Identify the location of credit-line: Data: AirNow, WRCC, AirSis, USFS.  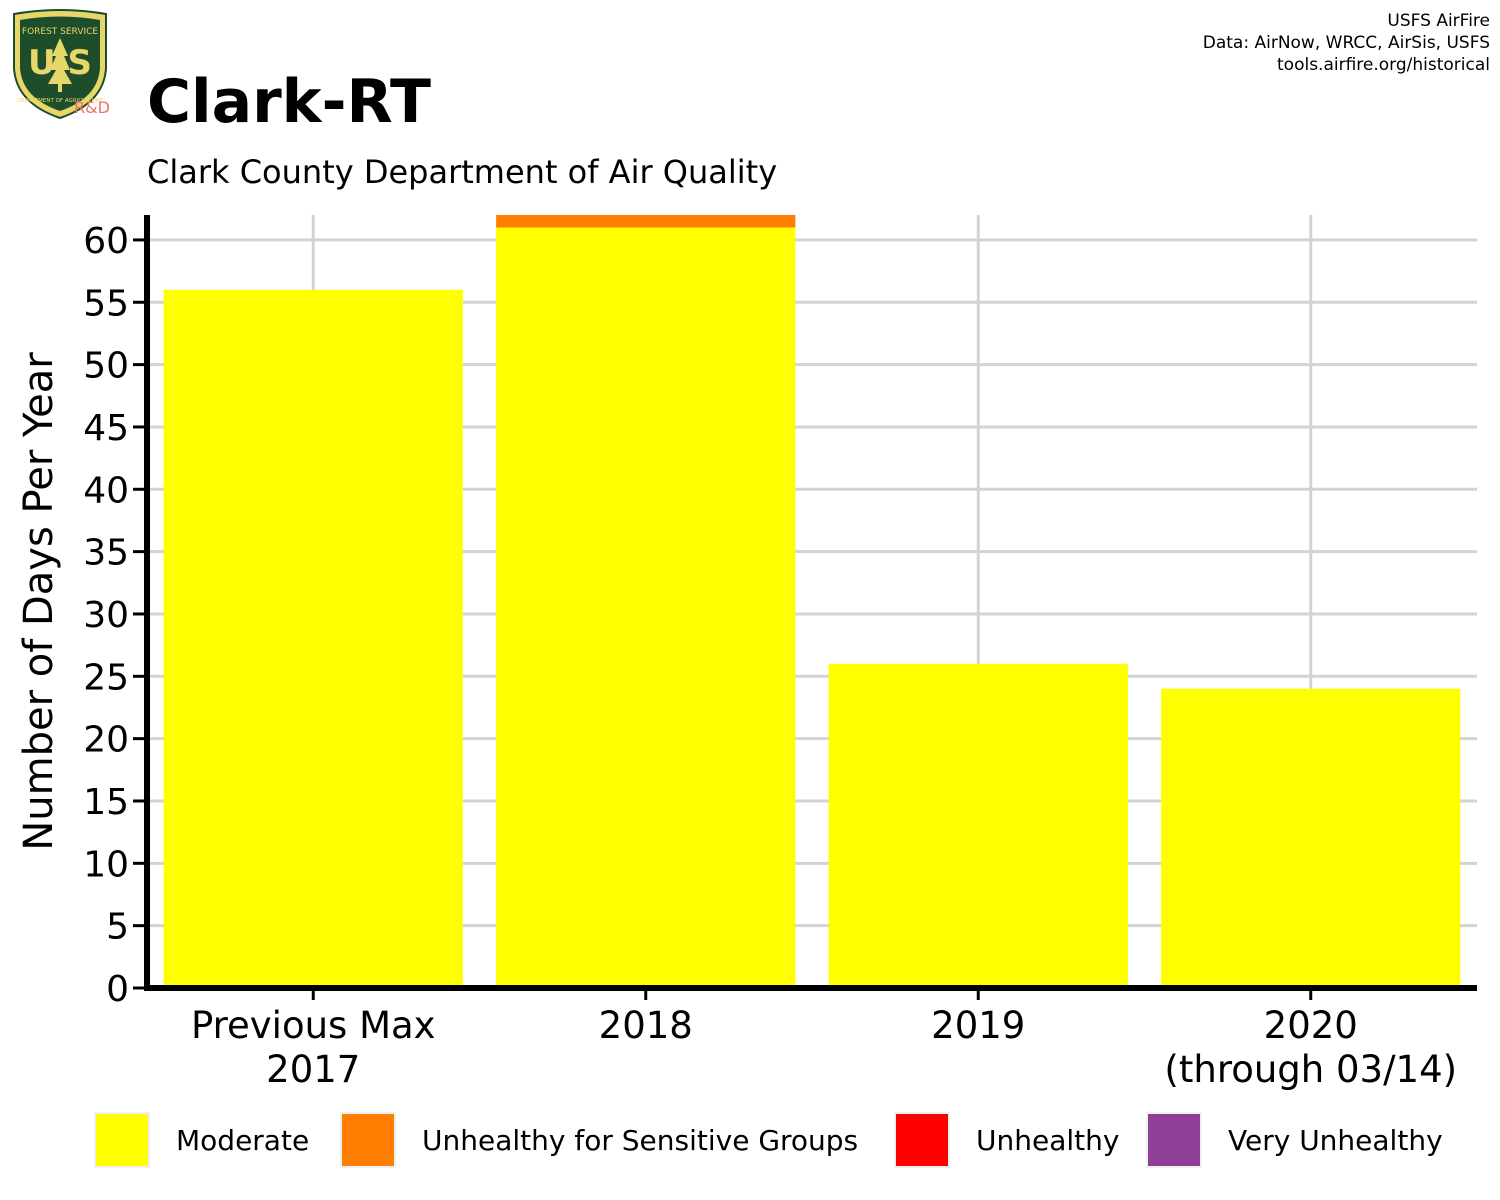
(1346, 43).